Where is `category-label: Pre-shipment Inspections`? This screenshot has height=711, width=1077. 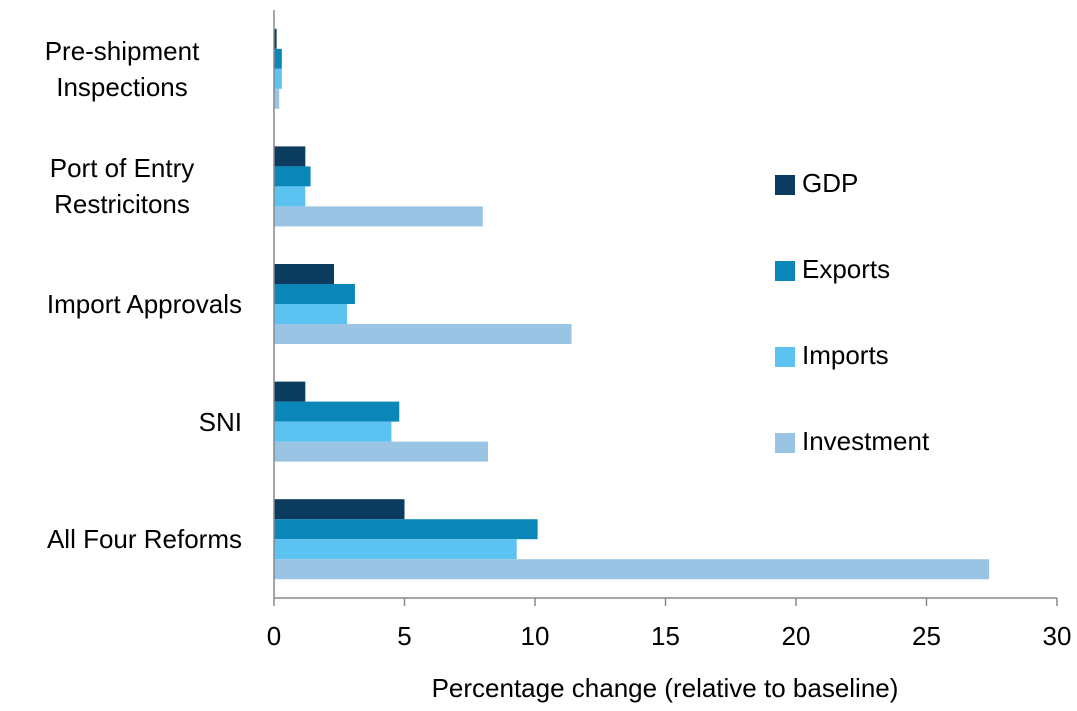
category-label: Pre-shipment Inspections is located at coordinates (122, 69).